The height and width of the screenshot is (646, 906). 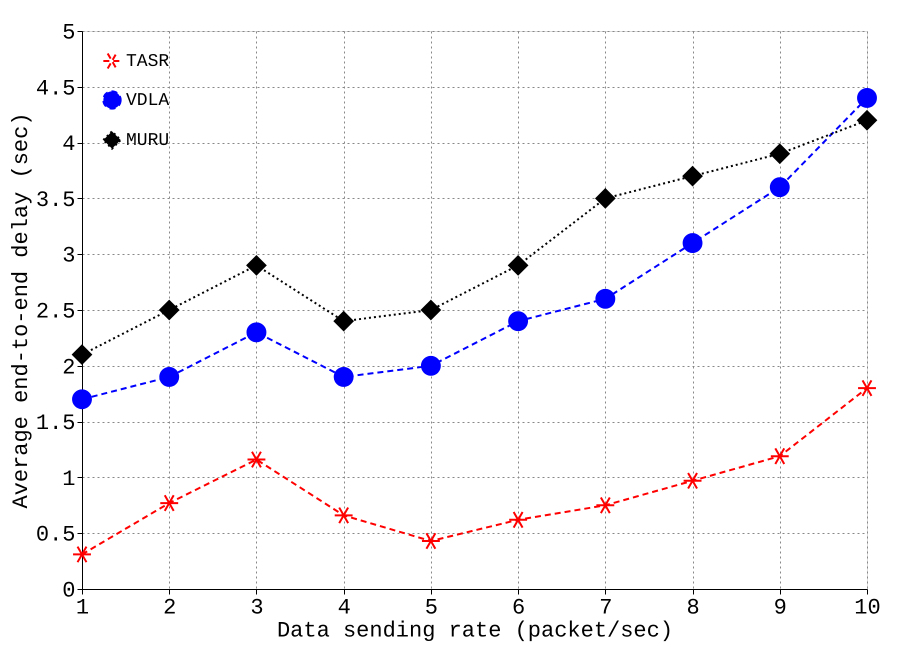 I want to click on legend-label: VDLA, so click(x=148, y=101).